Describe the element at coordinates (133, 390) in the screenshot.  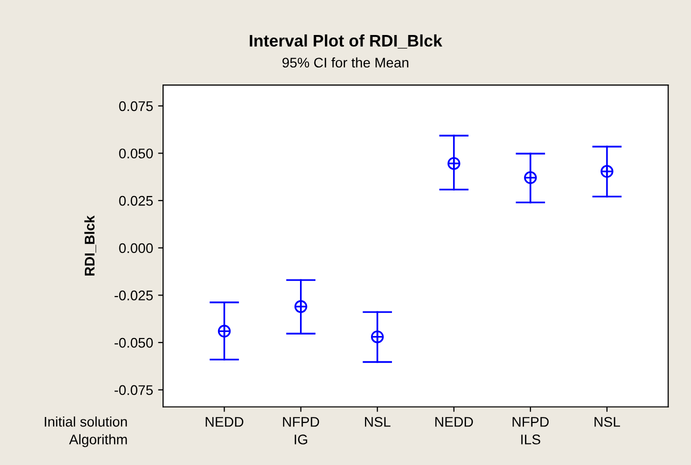
I see `y-tick-label: -0.075` at that location.